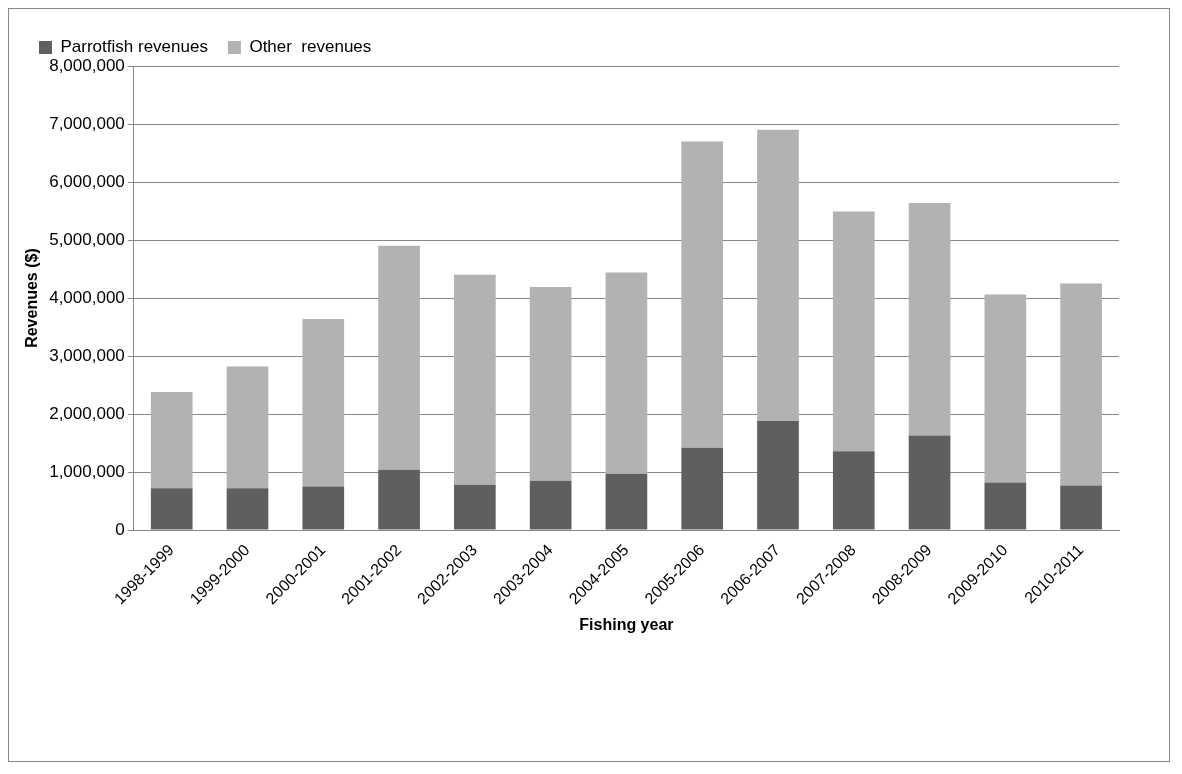 The image size is (1182, 774). I want to click on y-tick-label: 0, so click(120, 529).